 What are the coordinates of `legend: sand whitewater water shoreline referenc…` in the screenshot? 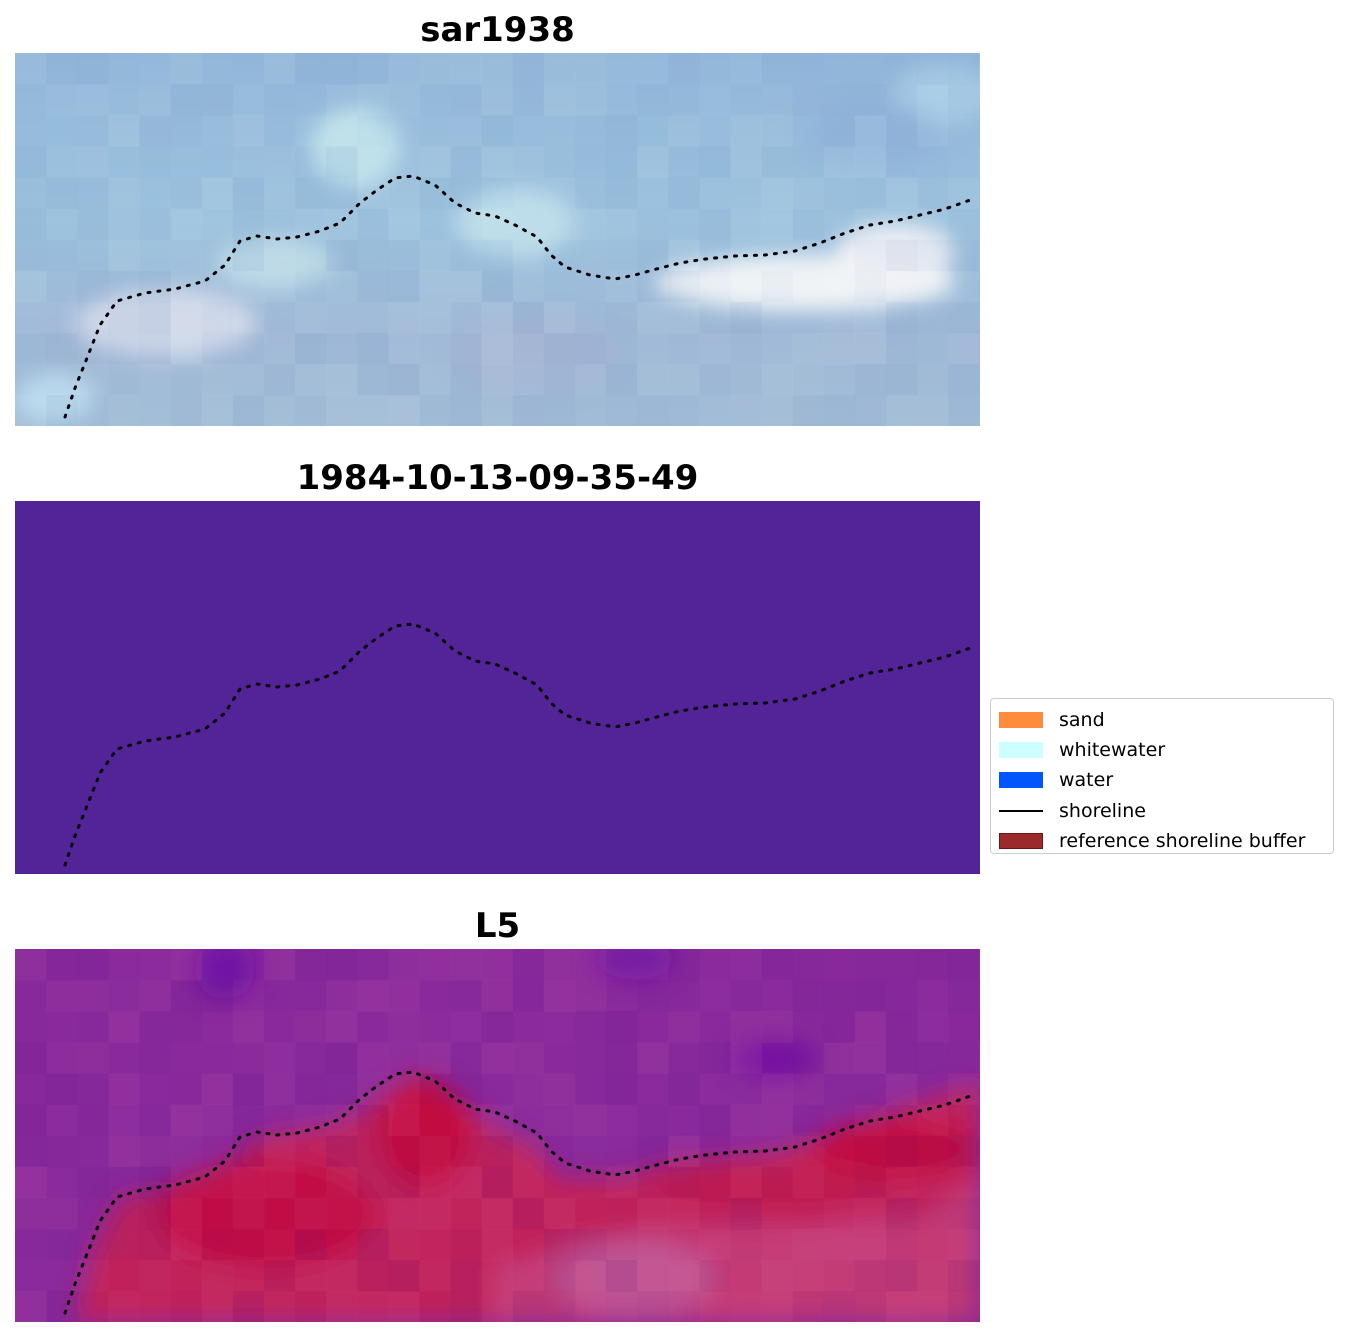 It's located at (1162, 776).